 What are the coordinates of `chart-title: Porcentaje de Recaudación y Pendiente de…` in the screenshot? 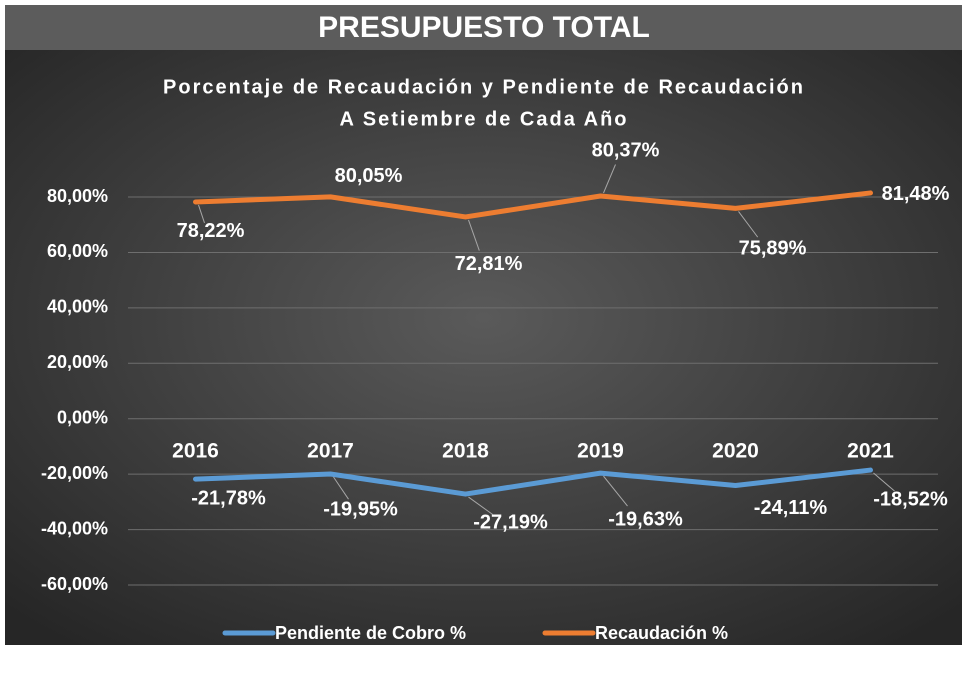 It's located at (484, 87).